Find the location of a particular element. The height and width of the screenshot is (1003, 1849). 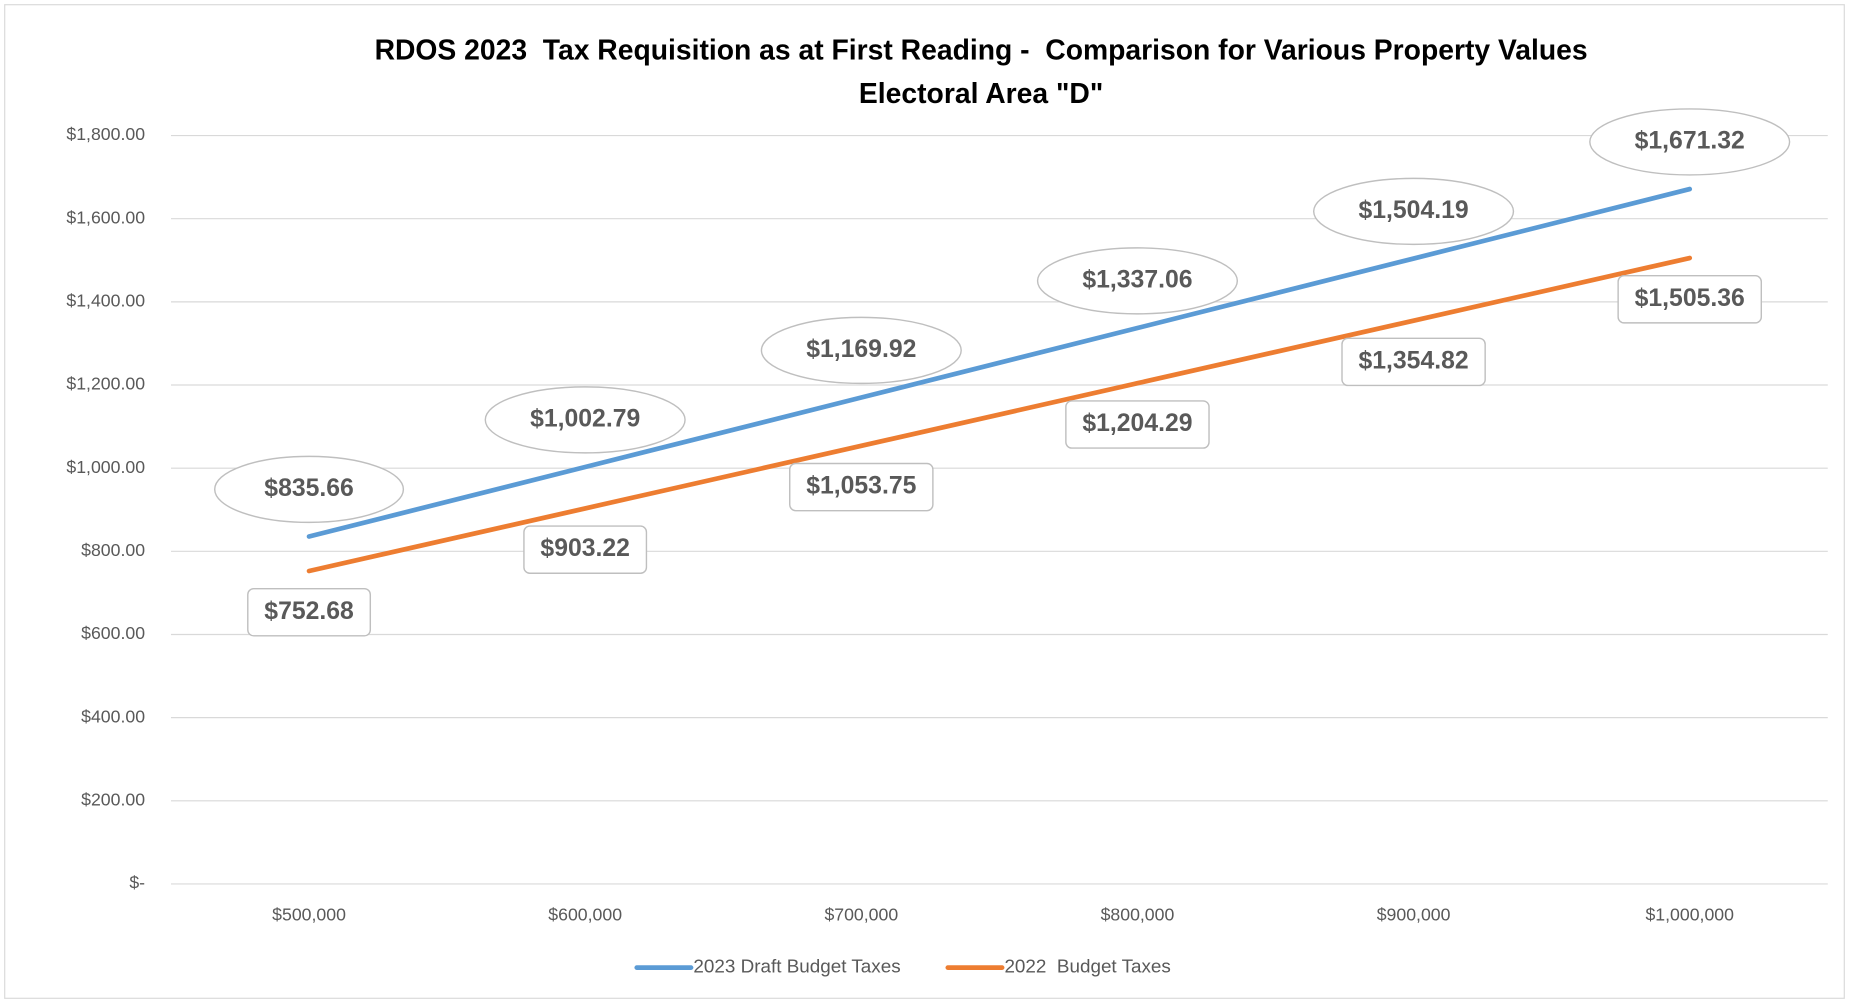

x-tick-label: $500,000 is located at coordinates (309, 914).